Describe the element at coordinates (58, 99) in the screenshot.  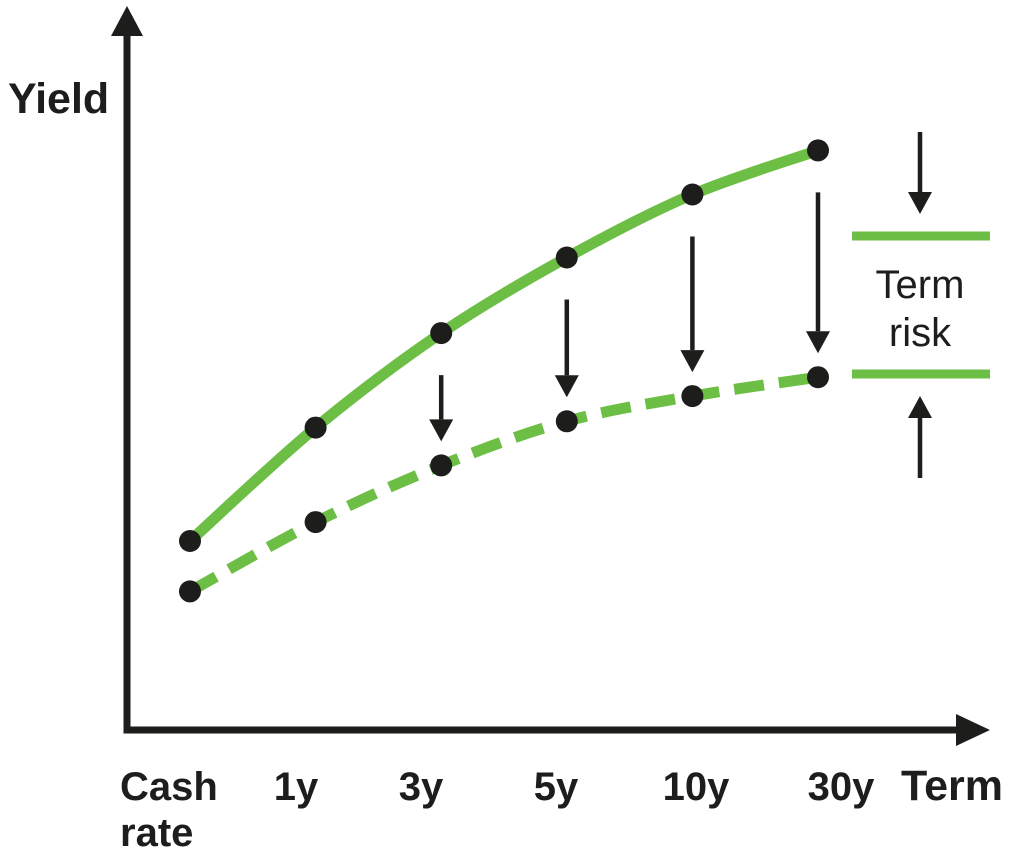
I see `y-axis-label: Yield` at that location.